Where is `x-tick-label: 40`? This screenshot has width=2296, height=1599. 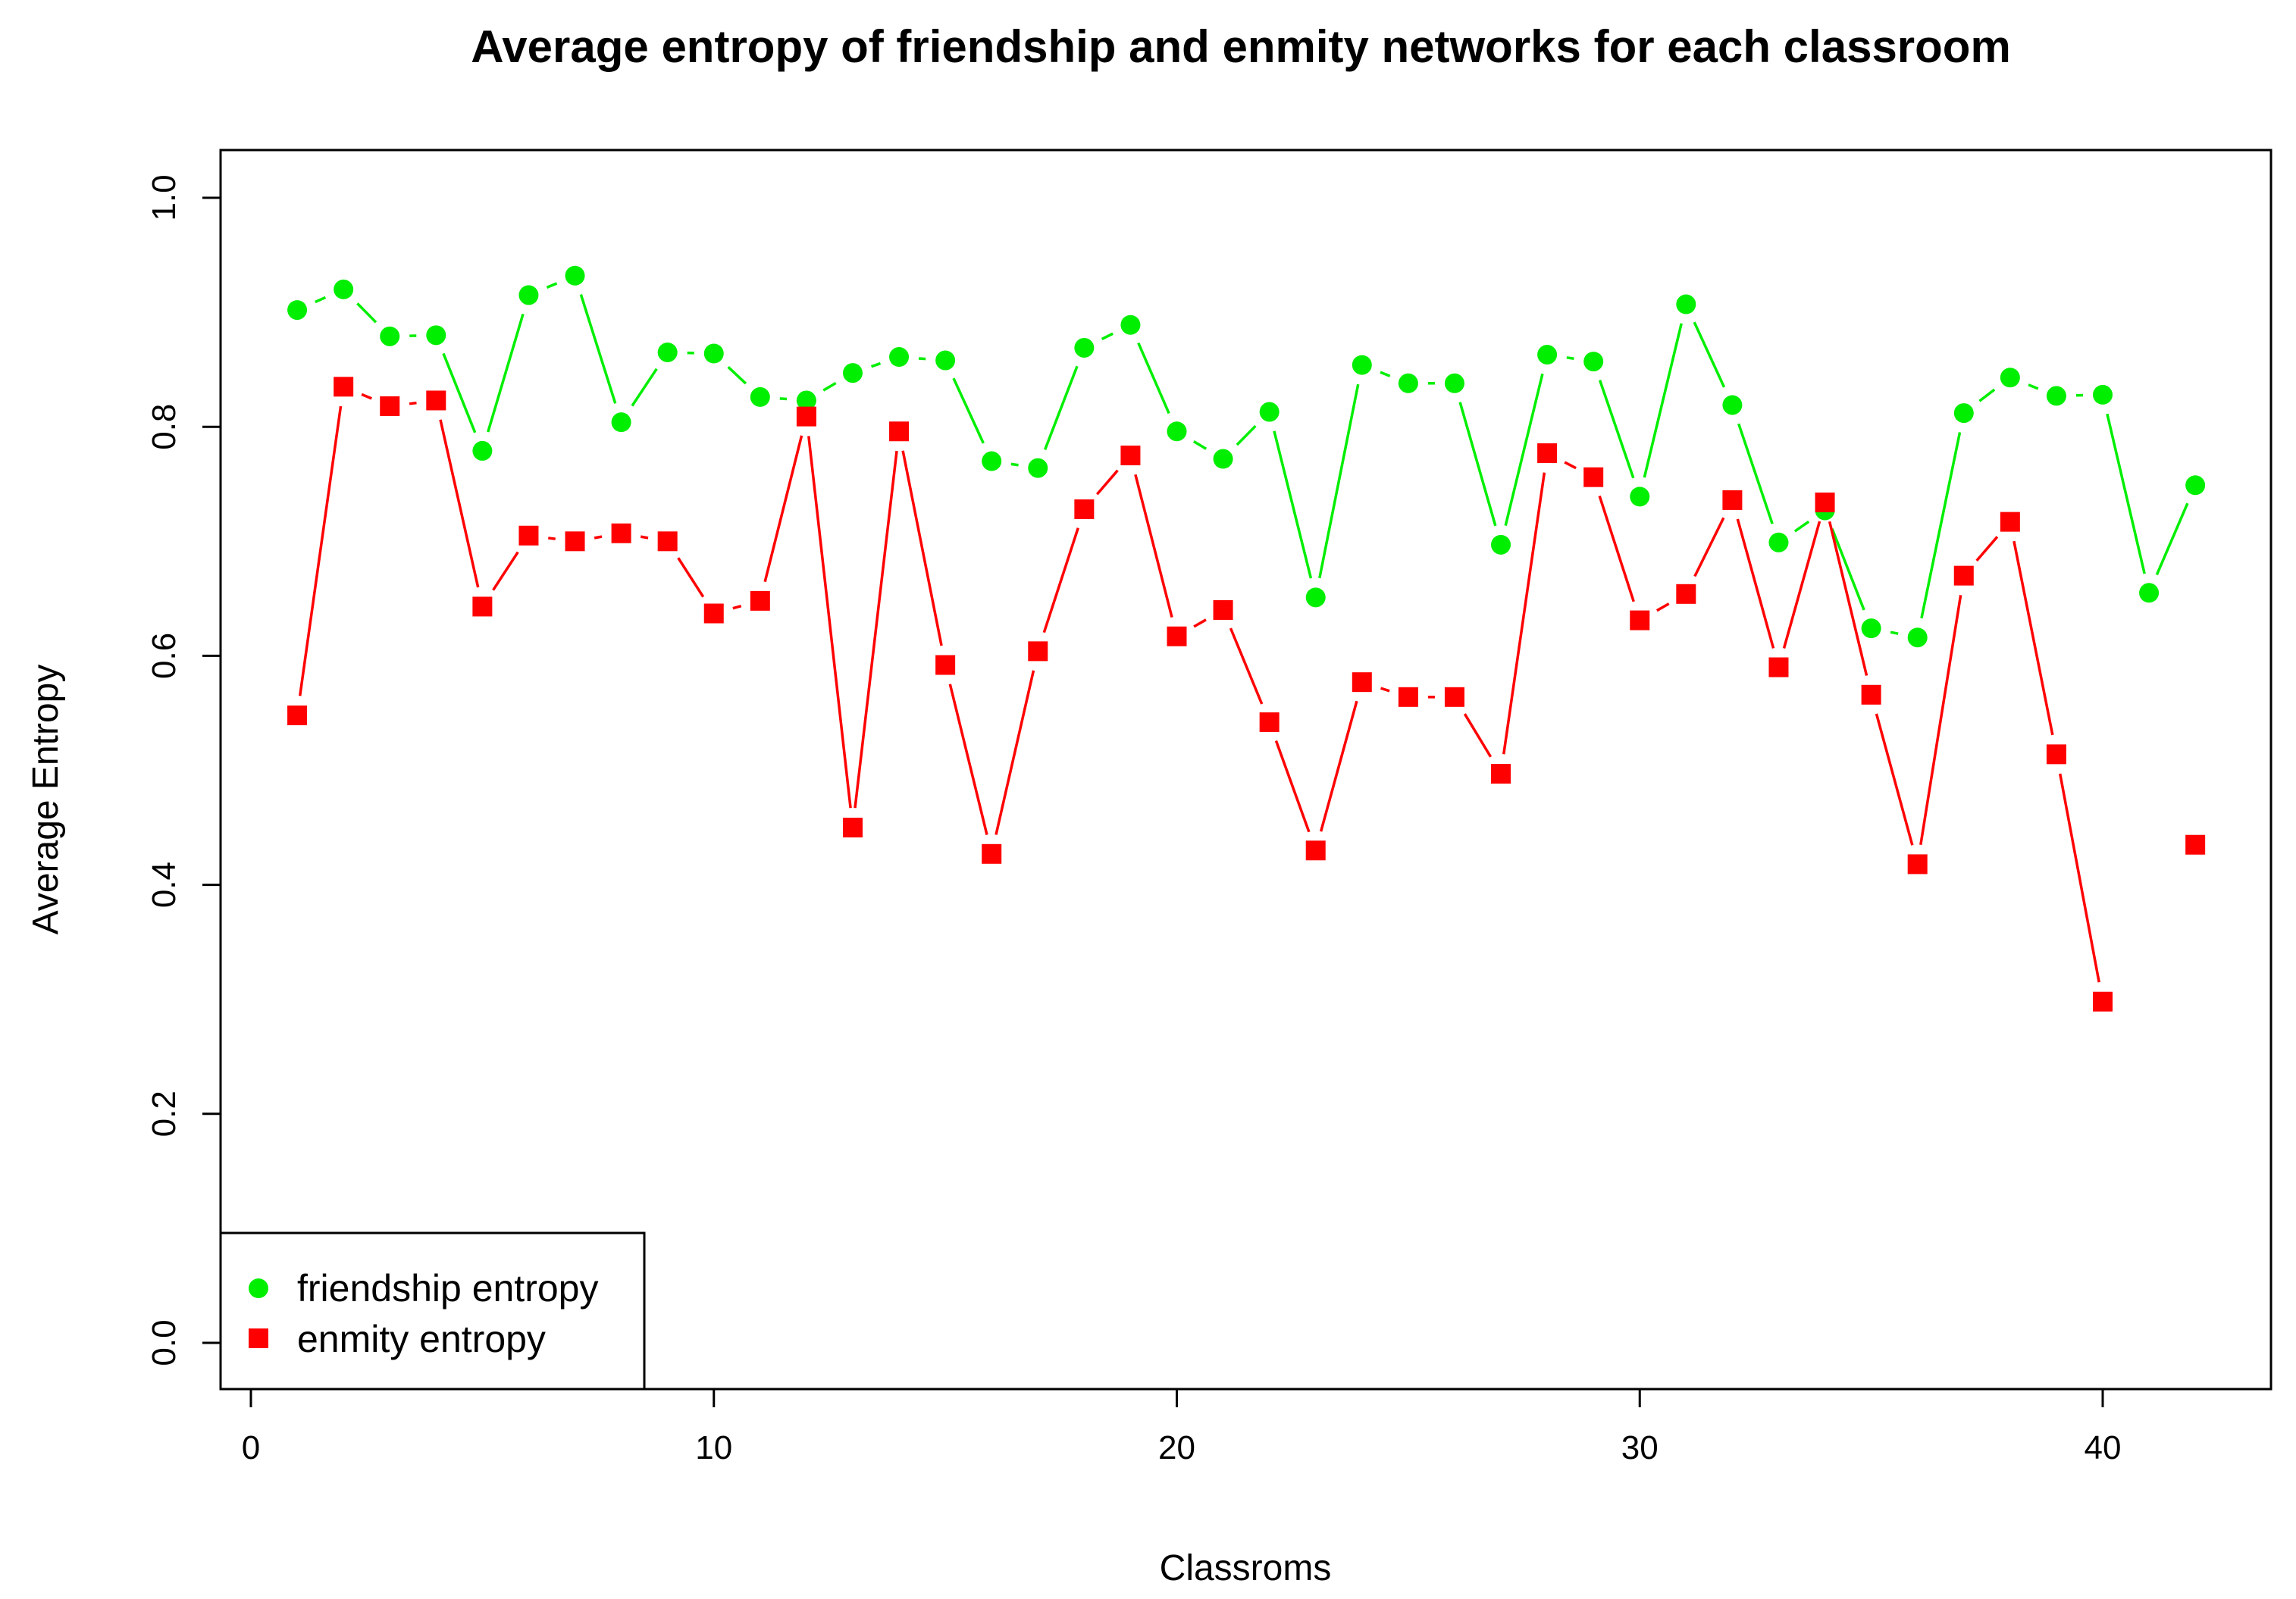
x-tick-label: 40 is located at coordinates (2103, 1448).